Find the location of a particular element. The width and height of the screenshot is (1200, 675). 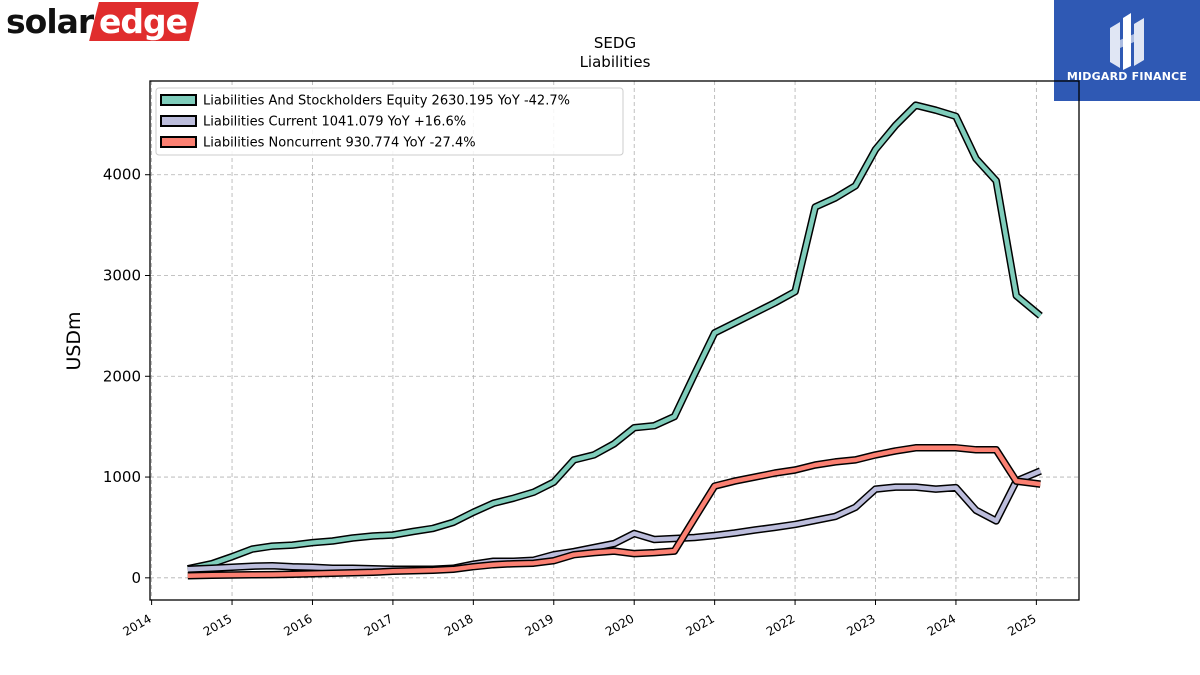

midgard-logo-text: MIDGARD FINANCE is located at coordinates (1127, 76).